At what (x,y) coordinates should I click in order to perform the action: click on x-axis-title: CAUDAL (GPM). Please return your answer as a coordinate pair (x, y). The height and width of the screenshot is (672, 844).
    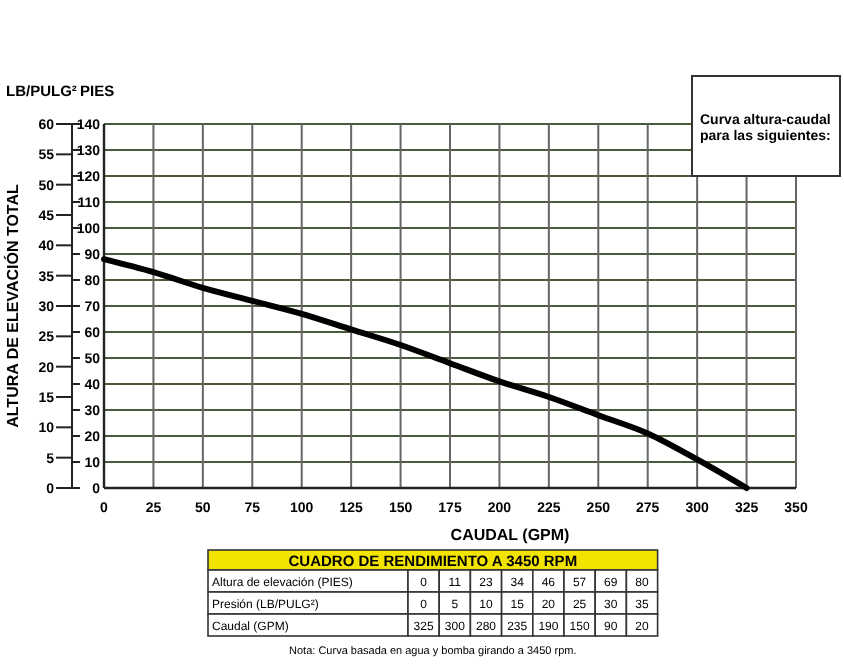
    Looking at the image, I should click on (510, 535).